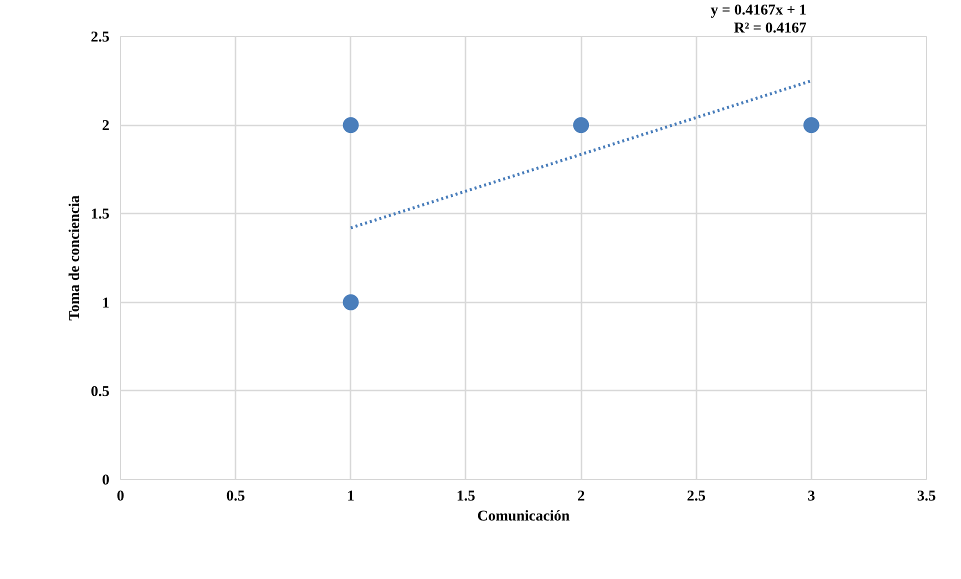 This screenshot has height=579, width=961. I want to click on x-tick-label: 1, so click(351, 496).